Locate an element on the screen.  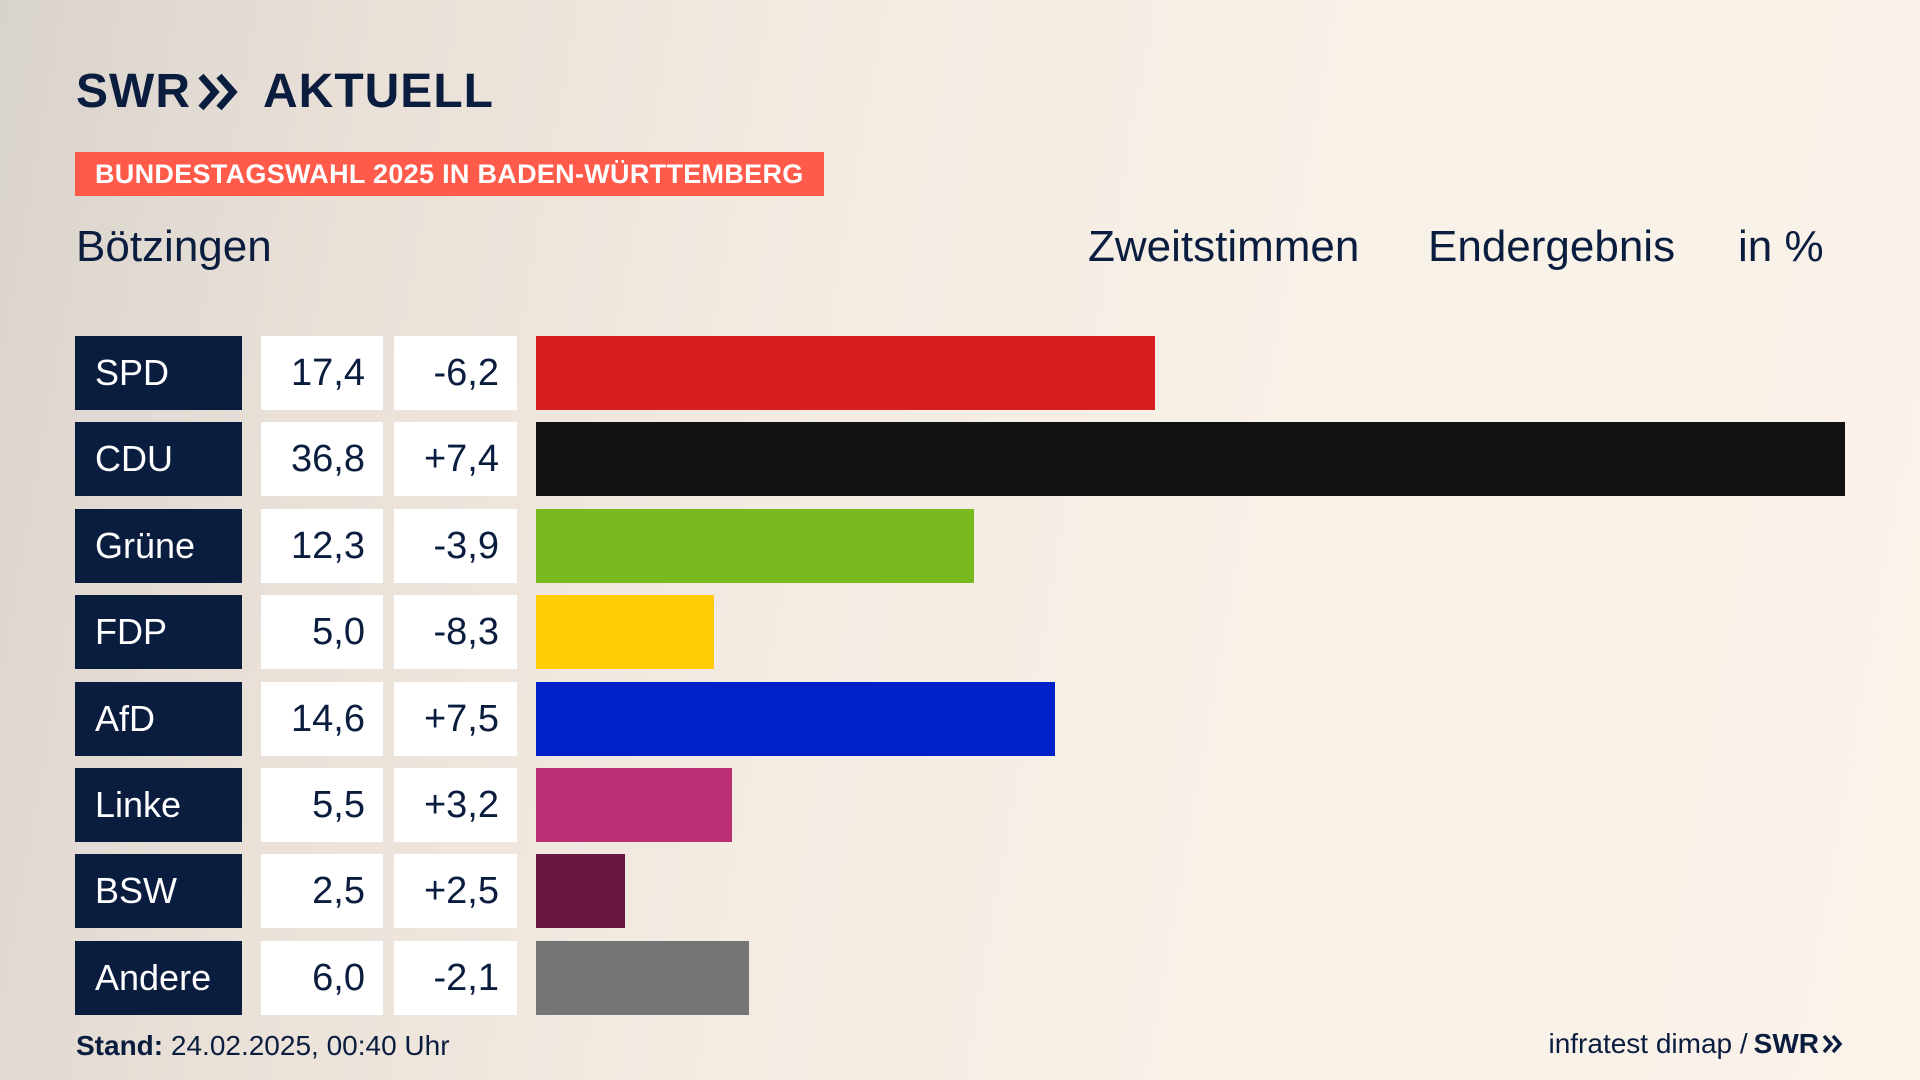
party-label: Linke is located at coordinates (158, 805).